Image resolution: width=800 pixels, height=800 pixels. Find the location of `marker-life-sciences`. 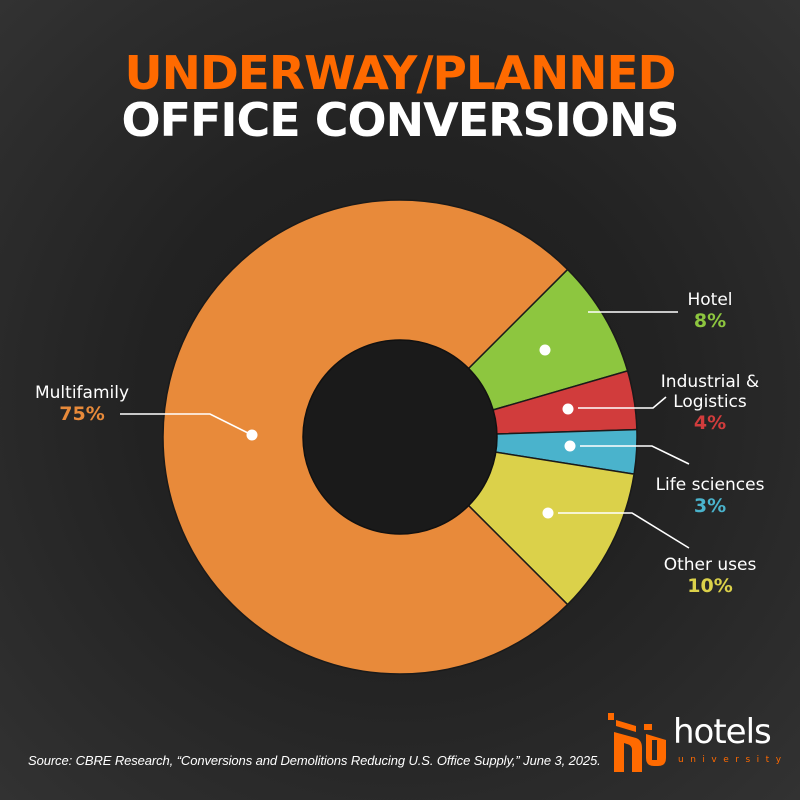

marker-life-sciences is located at coordinates (570, 446).